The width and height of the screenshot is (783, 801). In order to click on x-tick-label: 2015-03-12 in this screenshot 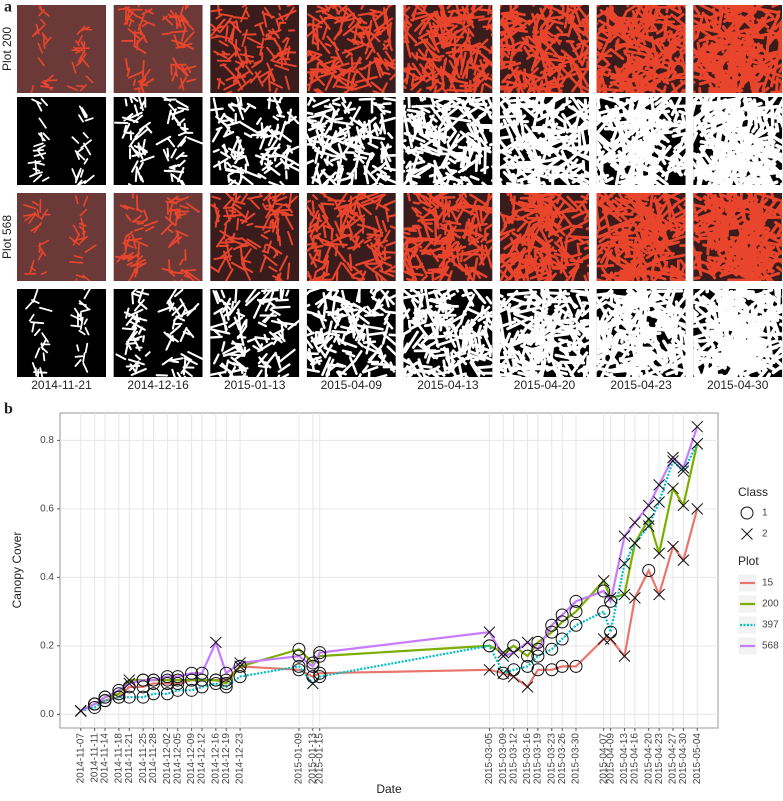, I will do `click(513, 759)`.